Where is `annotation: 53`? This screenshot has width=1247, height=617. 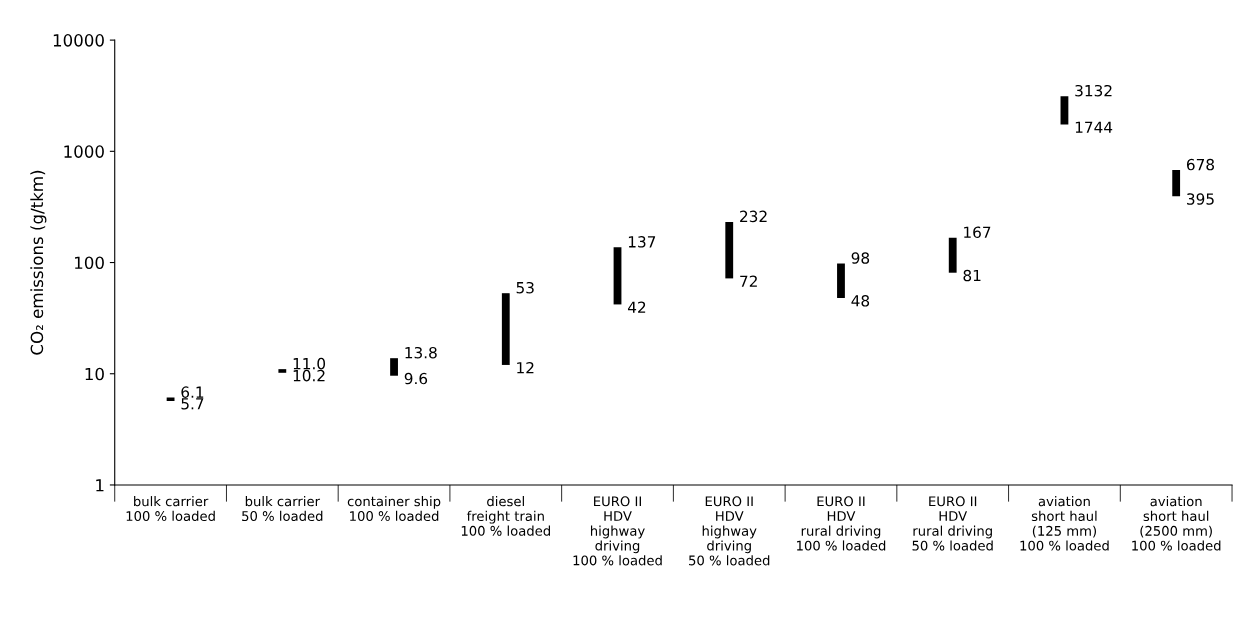
annotation: 53 is located at coordinates (525, 287).